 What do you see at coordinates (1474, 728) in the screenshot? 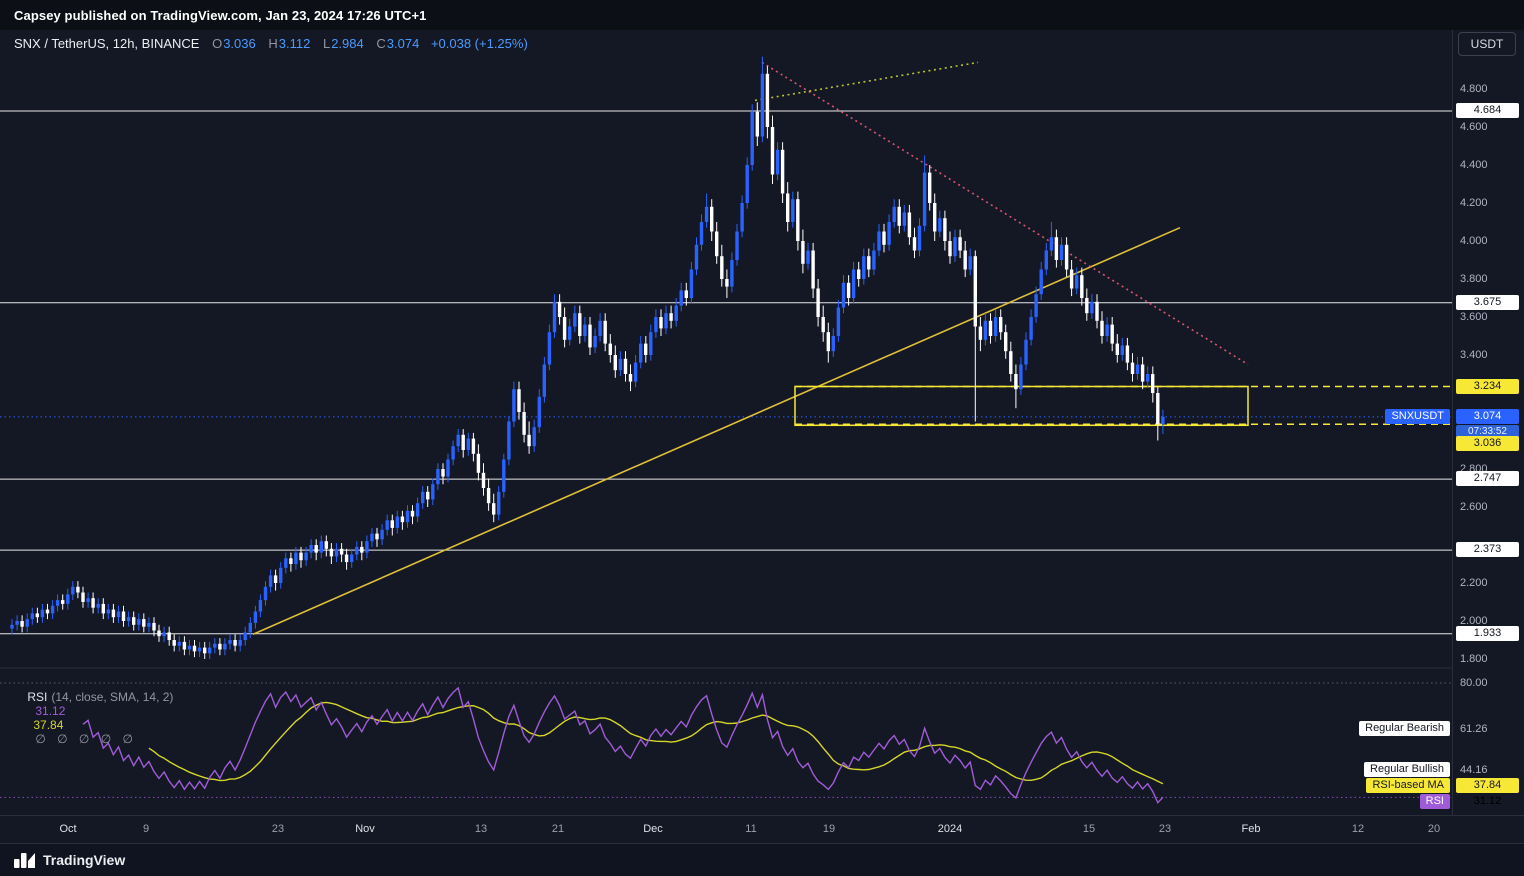
I see `rsi-axis-tick: 61.26` at bounding box center [1474, 728].